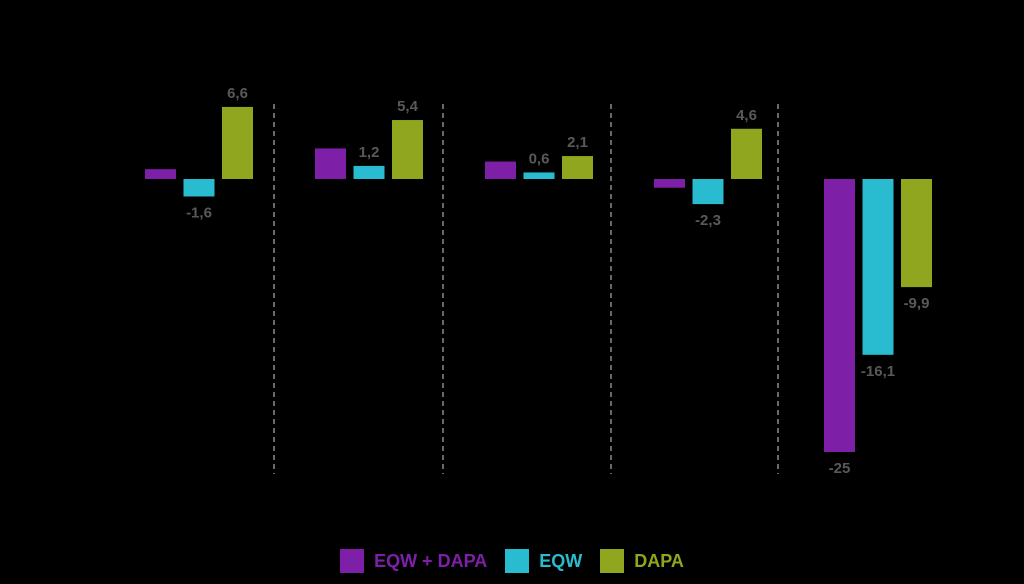 Image resolution: width=1024 pixels, height=584 pixels. Describe the element at coordinates (431, 560) in the screenshot. I see `legend-label-eqw-dapa: EQW + DAPA` at that location.